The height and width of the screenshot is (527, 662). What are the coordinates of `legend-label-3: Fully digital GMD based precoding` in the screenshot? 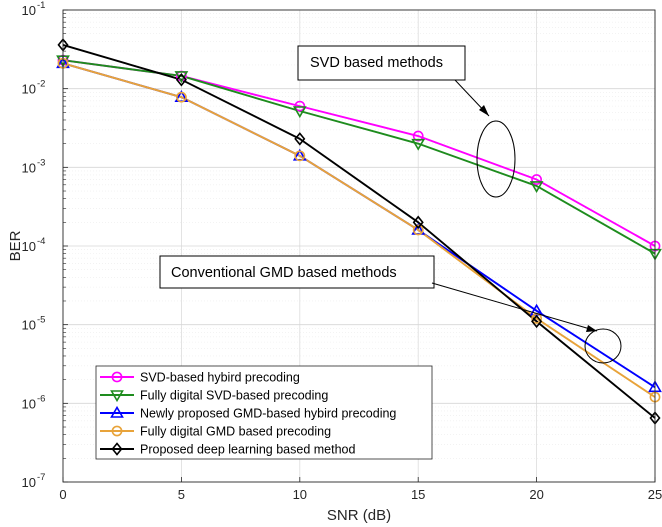 It's located at (235, 432).